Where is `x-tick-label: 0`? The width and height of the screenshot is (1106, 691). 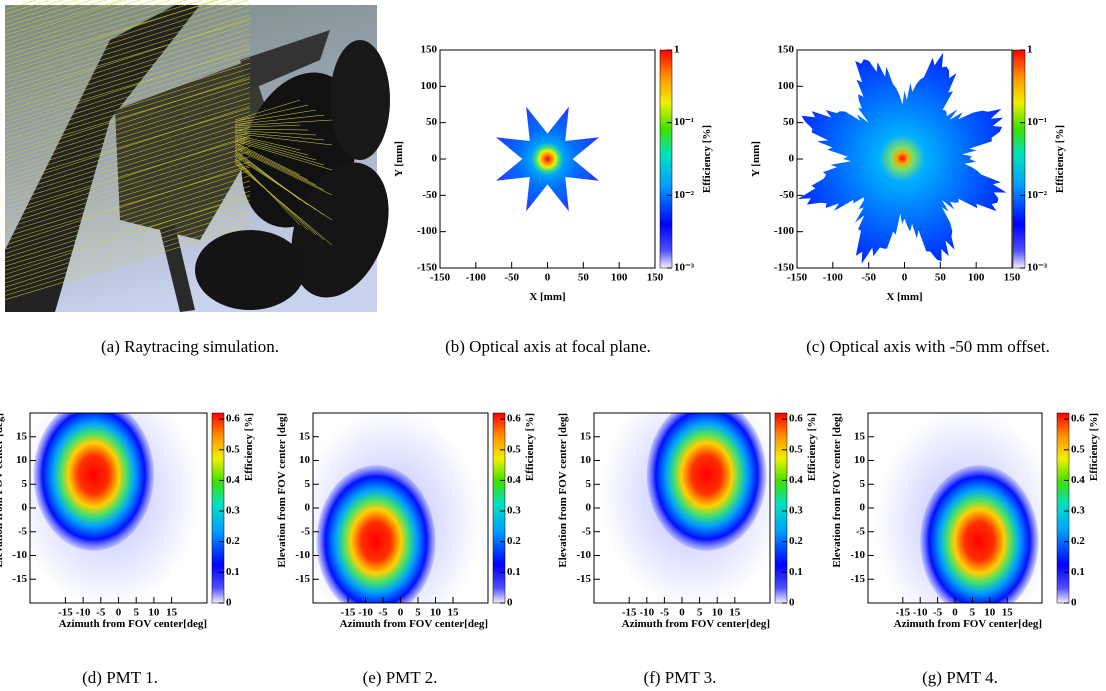
x-tick-label: 0 is located at coordinates (548, 278).